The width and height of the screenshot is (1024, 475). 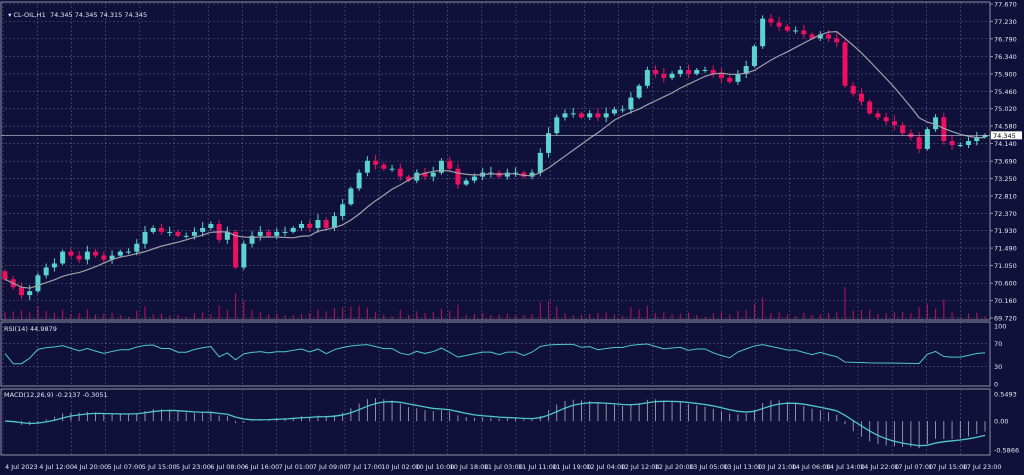 What do you see at coordinates (879, 467) in the screenshot?
I see `time-tick-label: 14 Jul 22:00` at bounding box center [879, 467].